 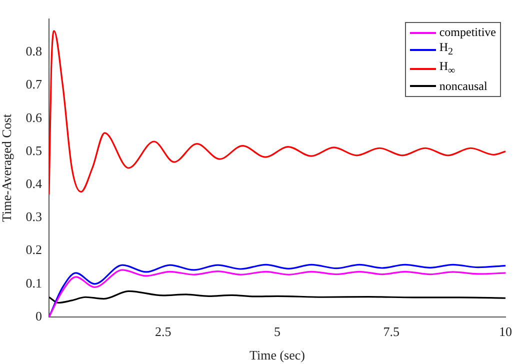 What do you see at coordinates (277, 355) in the screenshot?
I see `x-axis-title: Time (sec)` at bounding box center [277, 355].